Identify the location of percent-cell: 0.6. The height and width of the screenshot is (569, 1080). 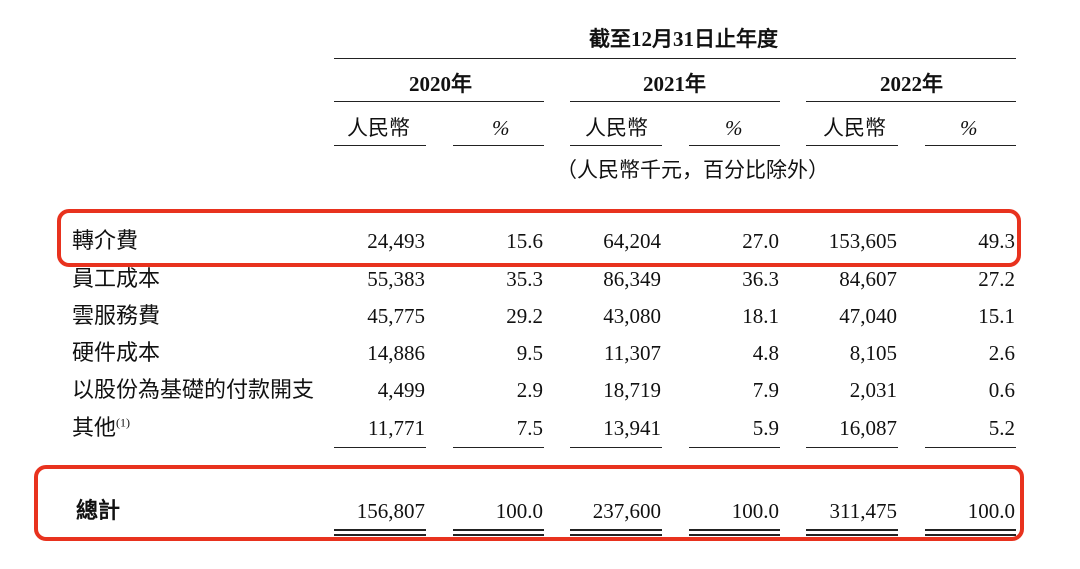
(1001, 390).